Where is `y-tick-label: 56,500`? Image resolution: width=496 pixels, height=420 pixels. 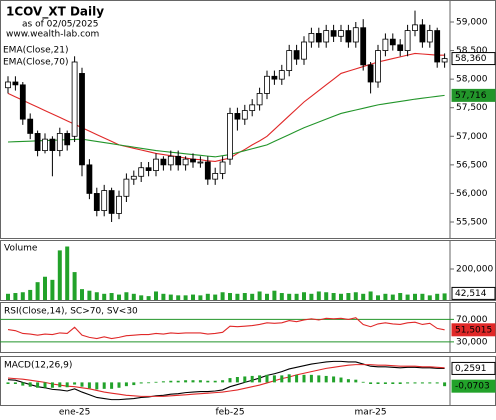 y-tick-label: 56,500 is located at coordinates (472, 165).